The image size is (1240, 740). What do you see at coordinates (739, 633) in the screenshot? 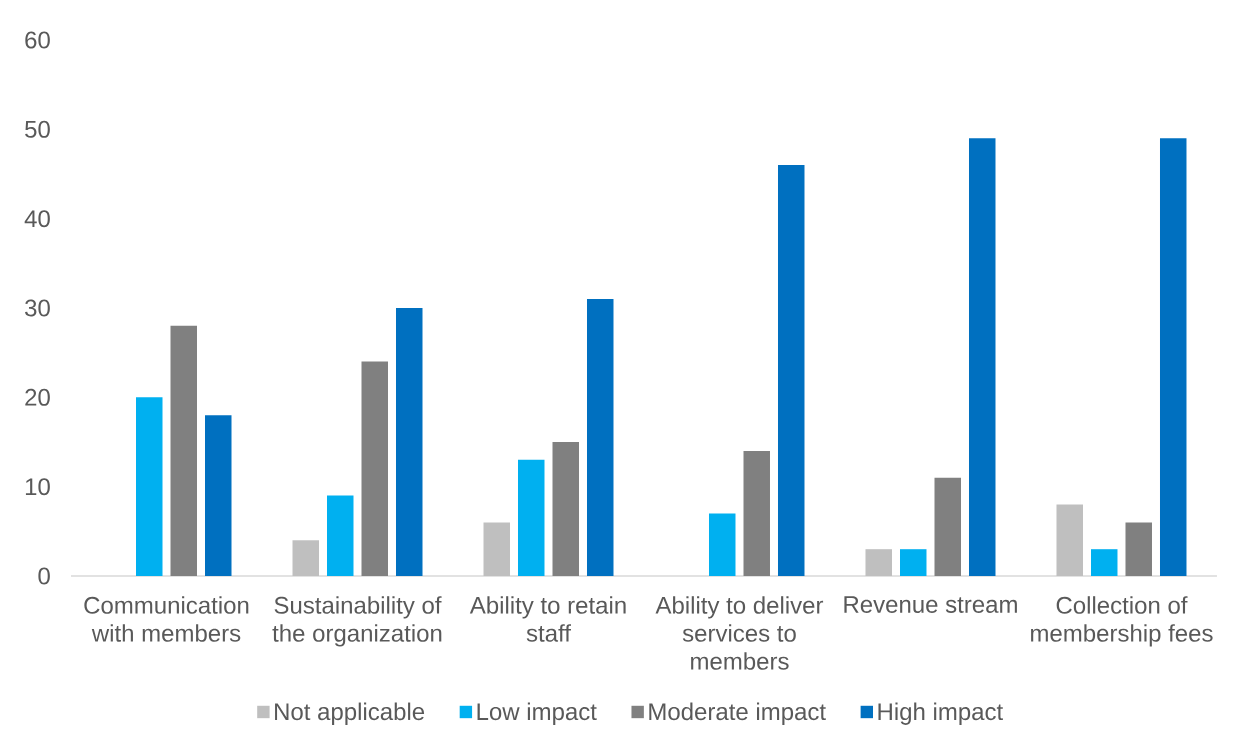
I see `x-tick-label: Ability to deliver services to members` at bounding box center [739, 633].